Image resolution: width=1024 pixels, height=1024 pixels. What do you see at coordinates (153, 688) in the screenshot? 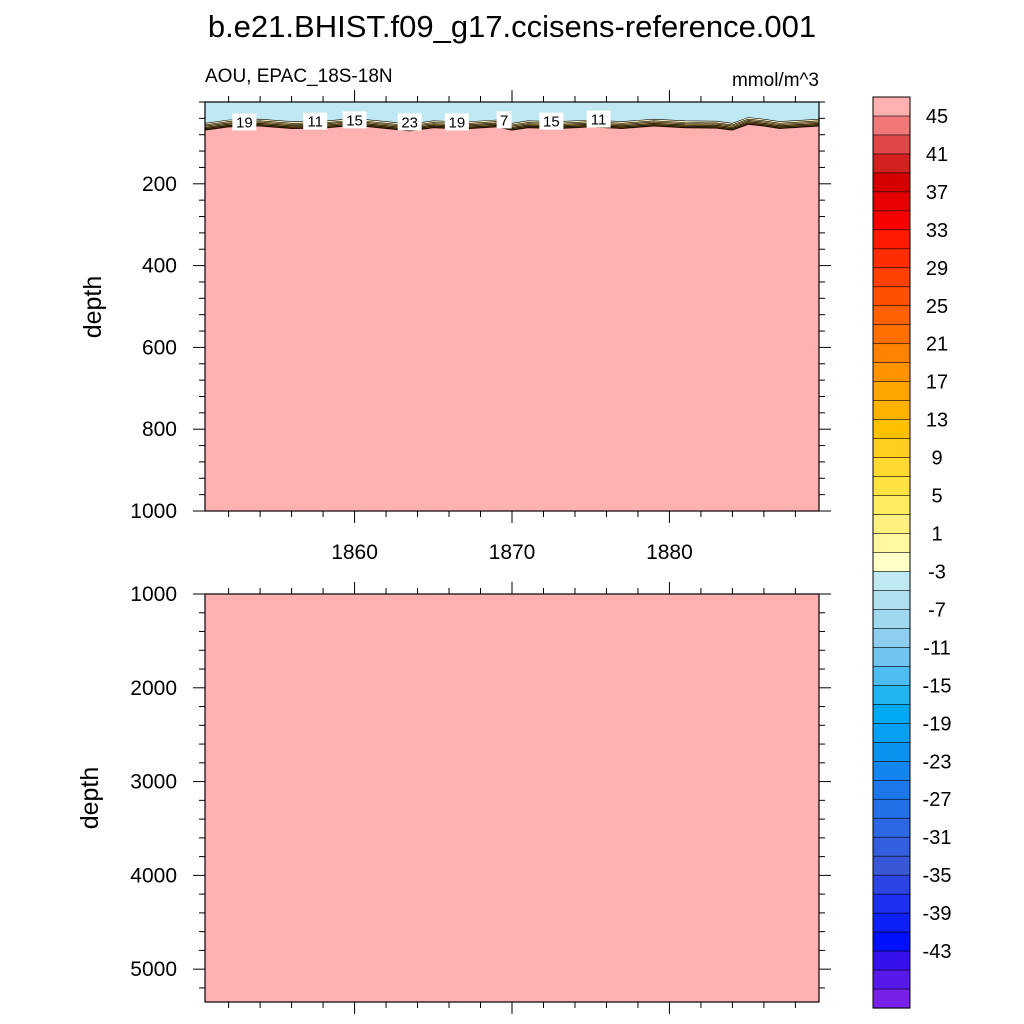
I see `y-tick-label: 2000` at bounding box center [153, 688].